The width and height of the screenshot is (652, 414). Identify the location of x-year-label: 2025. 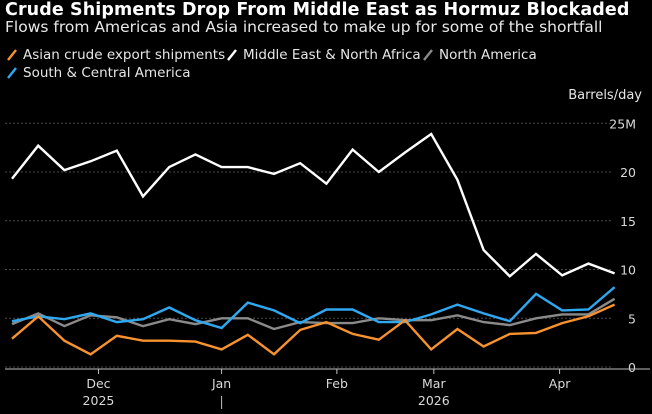
(99, 400).